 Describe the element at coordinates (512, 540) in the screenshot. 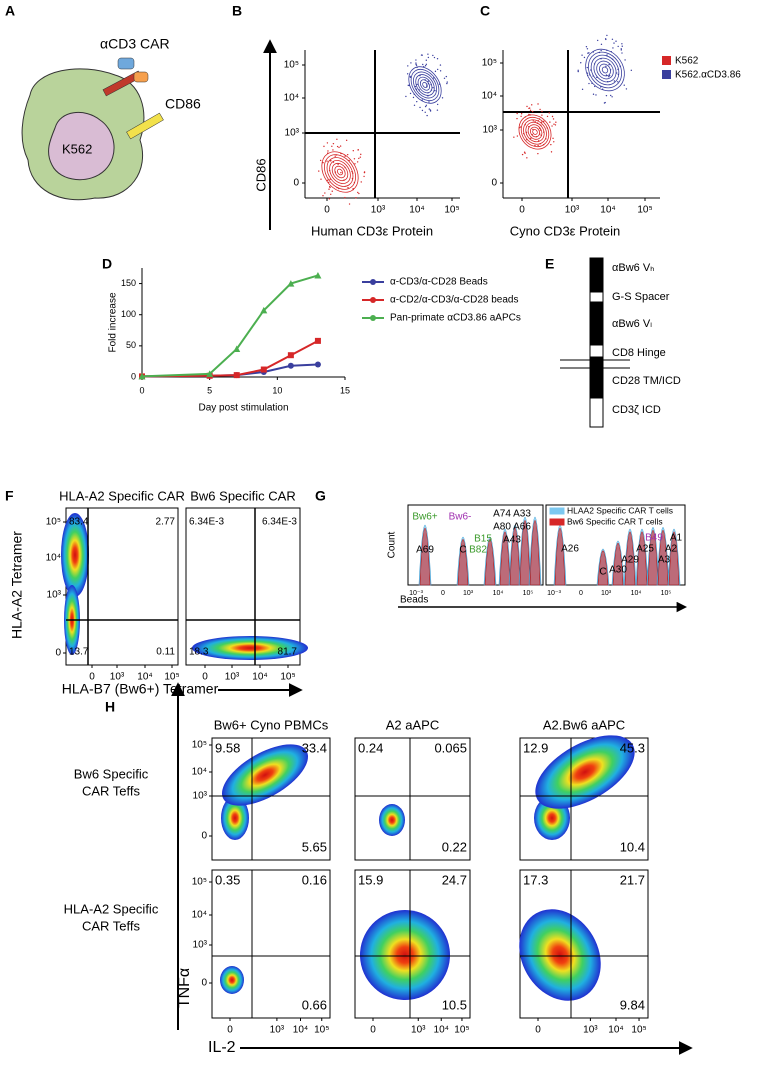

I see `peak-label: A43` at that location.